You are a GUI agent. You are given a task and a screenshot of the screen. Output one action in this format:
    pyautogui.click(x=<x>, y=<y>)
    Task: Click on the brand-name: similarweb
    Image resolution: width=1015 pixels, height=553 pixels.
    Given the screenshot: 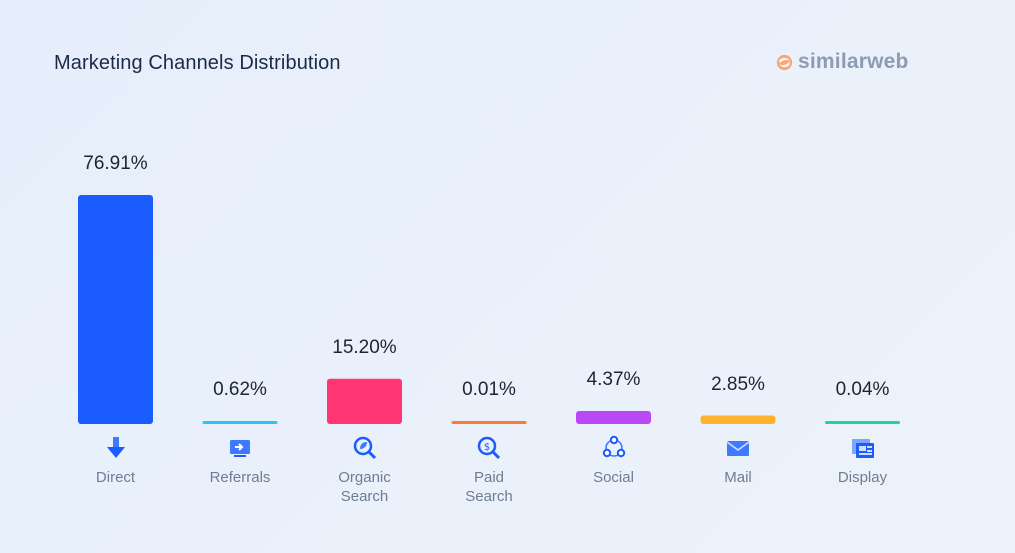 What is the action you would take?
    pyautogui.click(x=853, y=61)
    